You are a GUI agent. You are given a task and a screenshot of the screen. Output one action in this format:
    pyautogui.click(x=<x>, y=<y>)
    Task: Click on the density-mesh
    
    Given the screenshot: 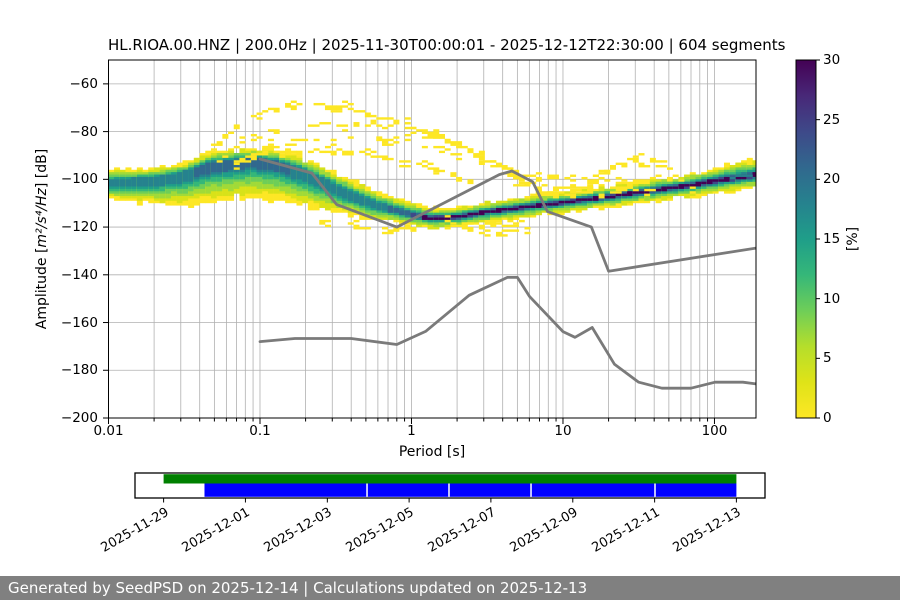 What is the action you would take?
    pyautogui.click(x=432, y=187)
    